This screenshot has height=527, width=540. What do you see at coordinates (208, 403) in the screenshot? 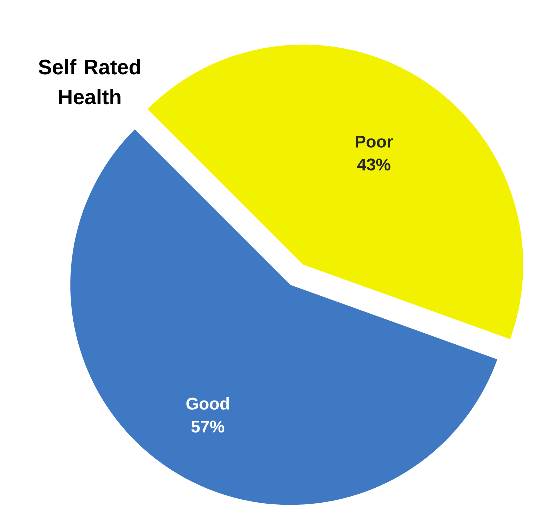
I see `slice-label: Good` at bounding box center [208, 403].